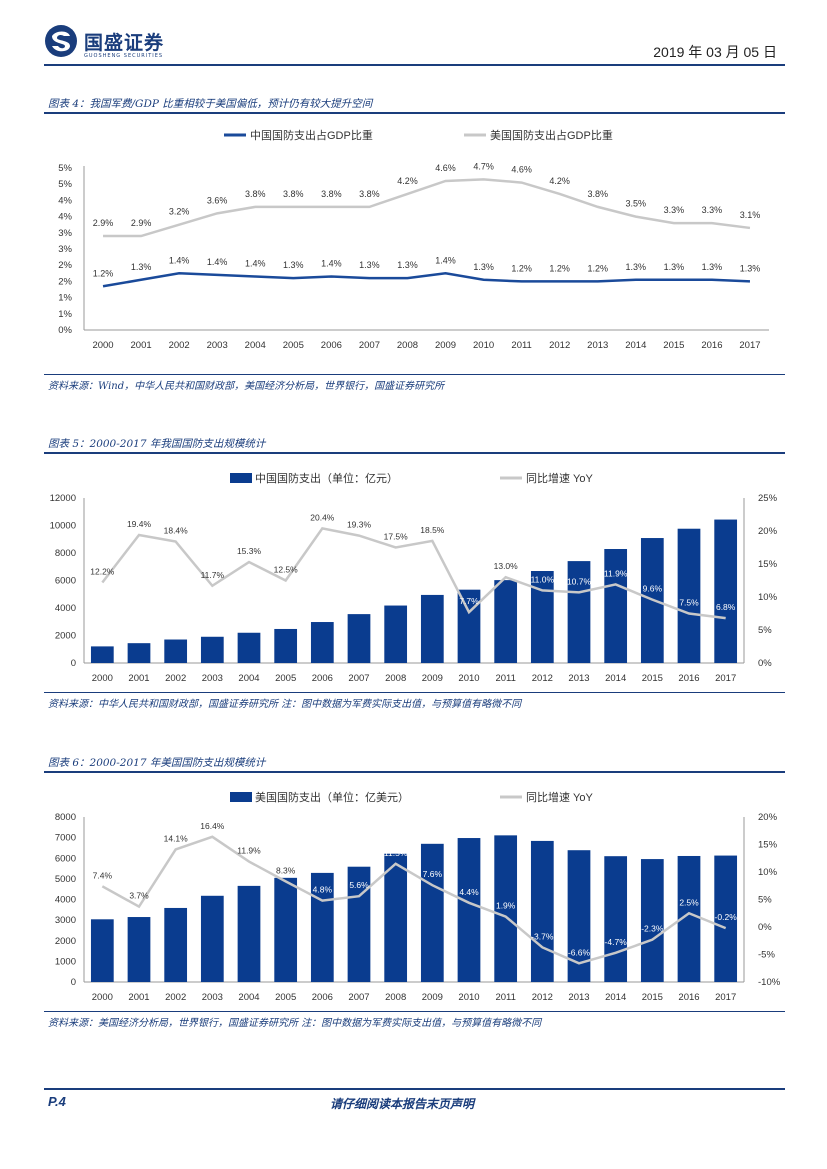 The image size is (827, 1169). Describe the element at coordinates (689, 603) in the screenshot. I see `data-label: 7.5%` at that location.